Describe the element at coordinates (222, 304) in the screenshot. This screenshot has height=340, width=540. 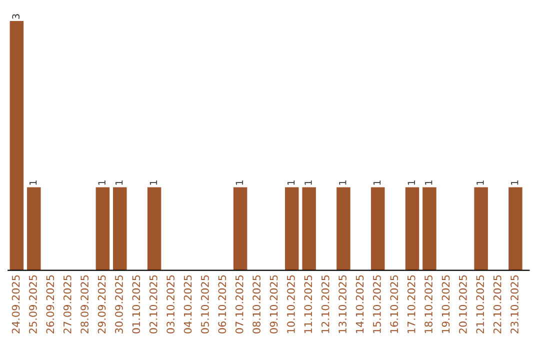
I see `x-tick-label: 06.10.2025` at that location.